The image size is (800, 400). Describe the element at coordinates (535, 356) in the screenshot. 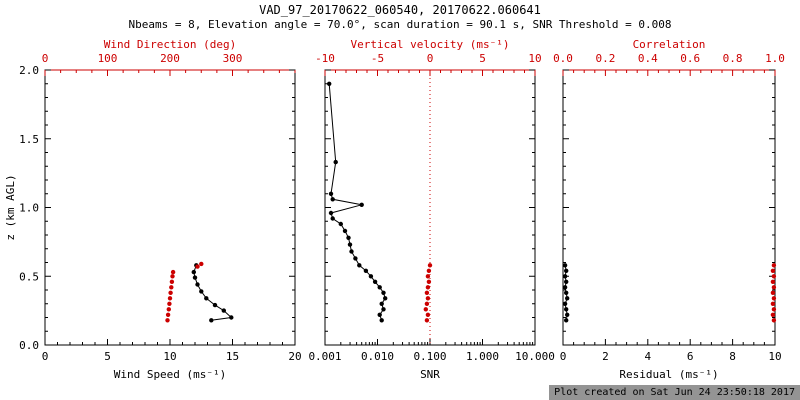

I see `tick-label: 10.000` at that location.